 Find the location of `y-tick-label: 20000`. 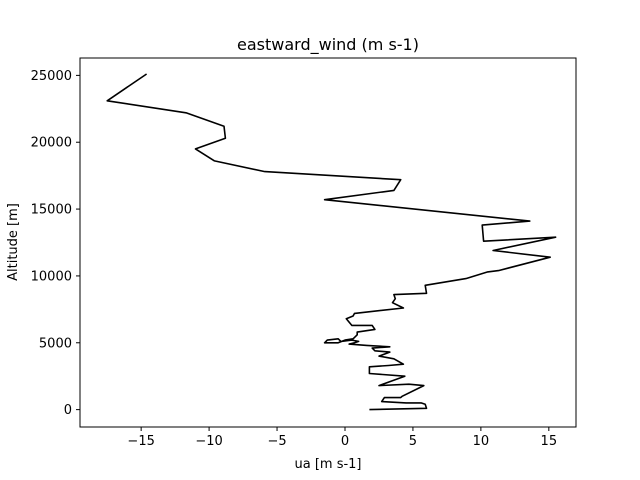

y-tick-label: 20000 is located at coordinates (51, 143).